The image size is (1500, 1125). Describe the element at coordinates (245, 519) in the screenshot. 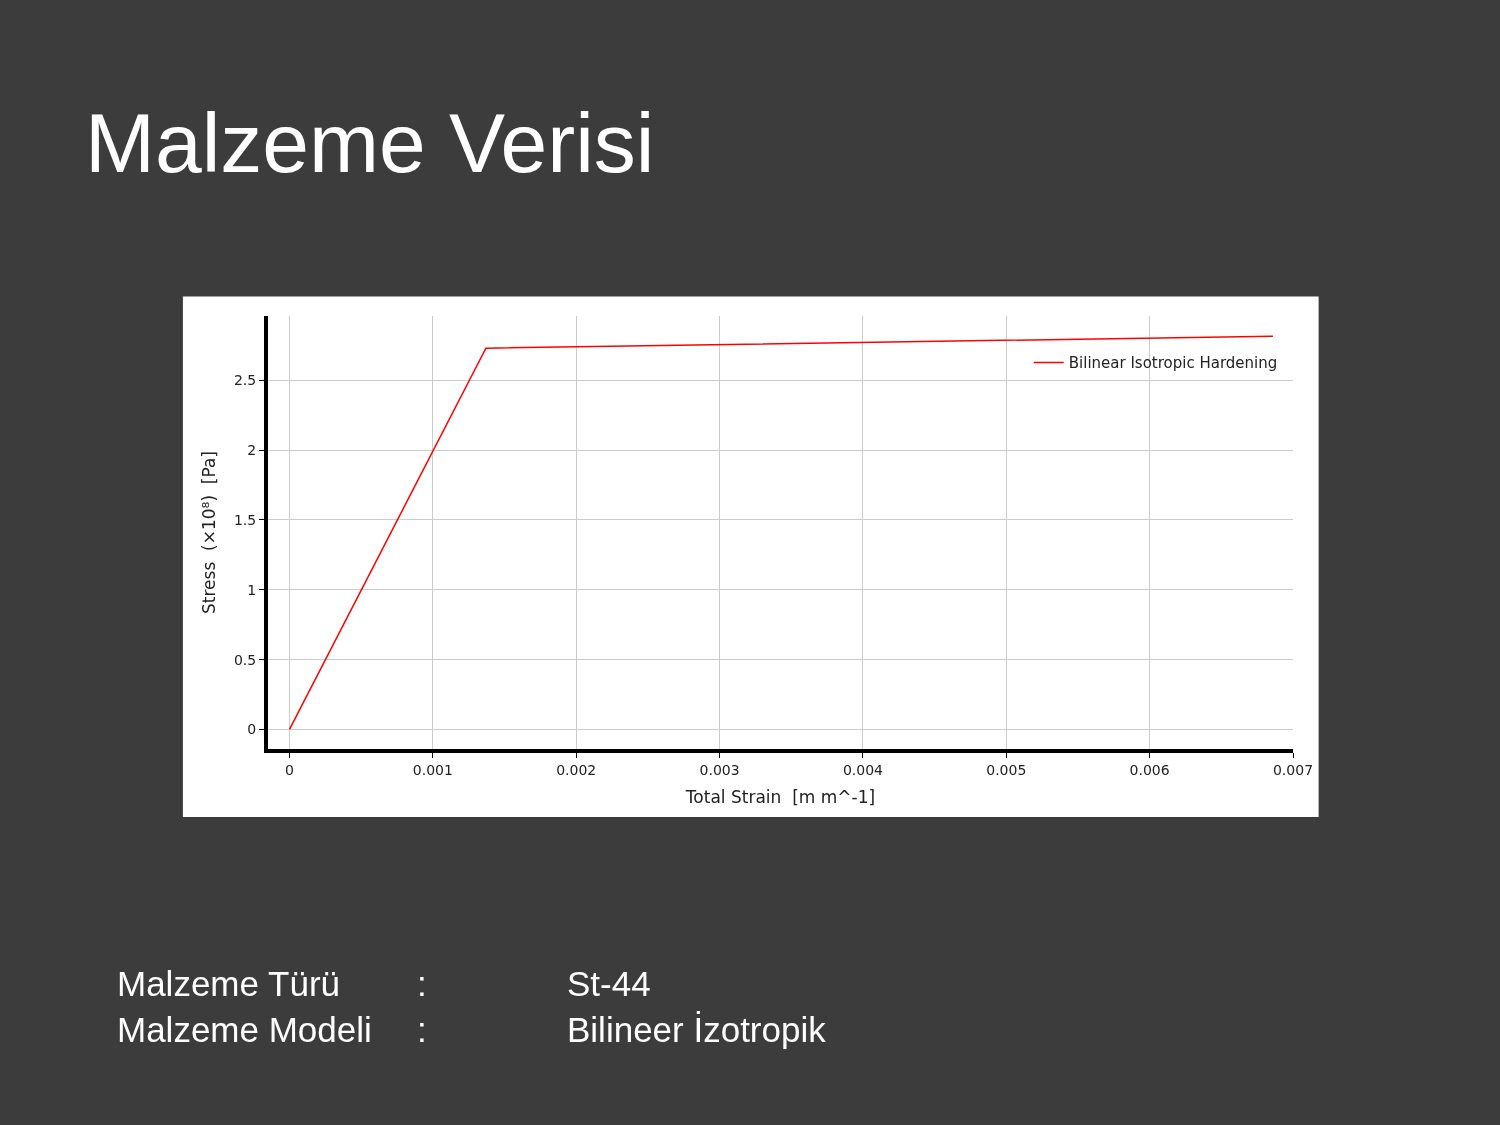

I see `y-tick-label: 1.5` at that location.